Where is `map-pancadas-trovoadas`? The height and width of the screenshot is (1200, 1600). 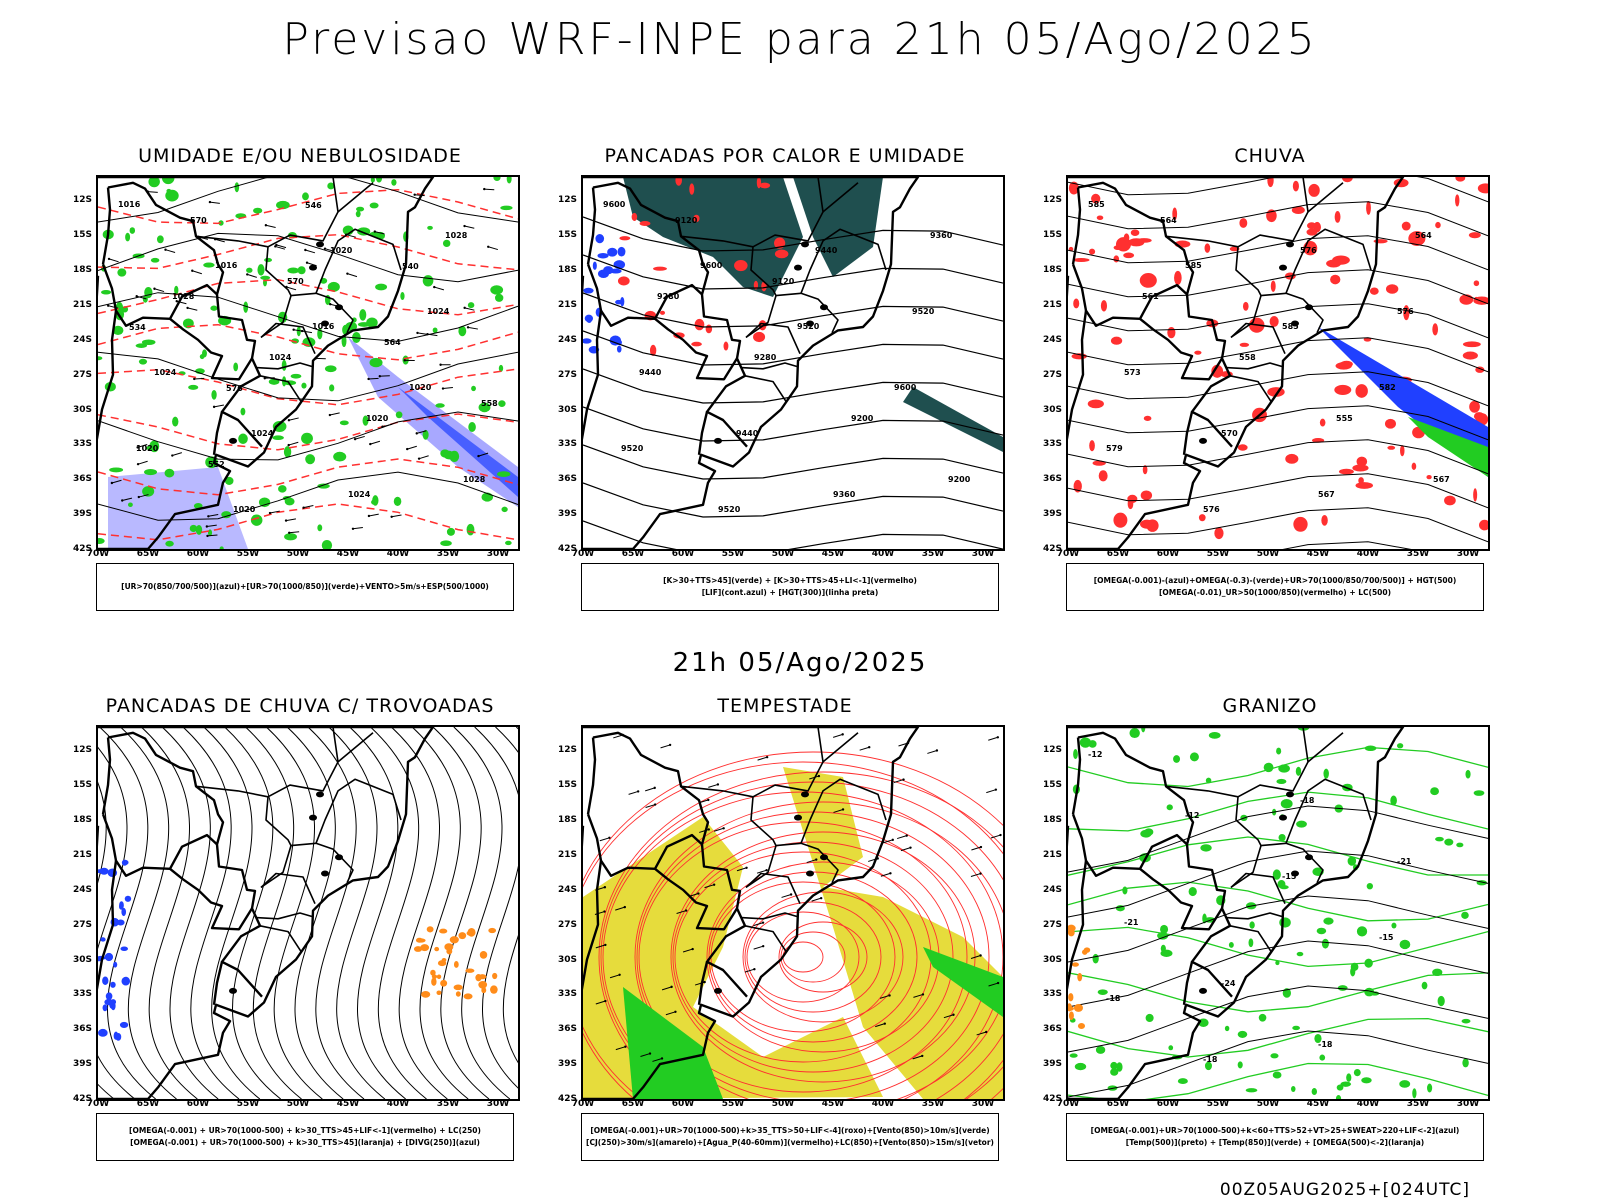
map-pancadas-trovoadas is located at coordinates (308, 913).